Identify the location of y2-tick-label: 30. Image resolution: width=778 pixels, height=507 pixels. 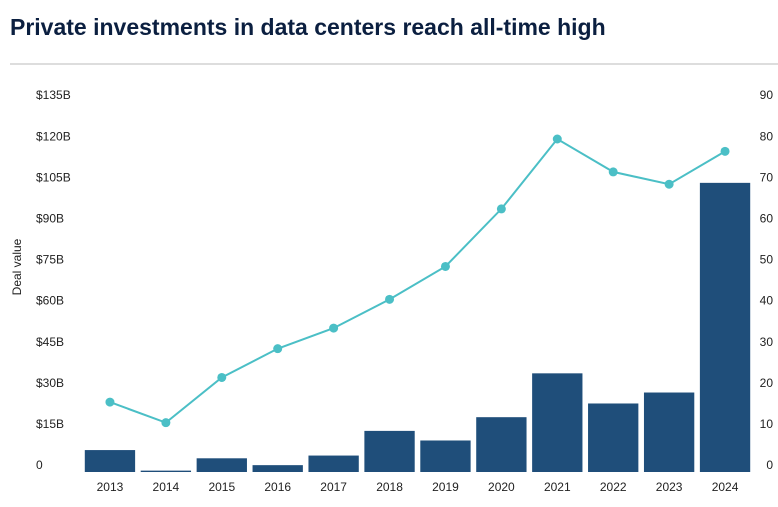
(767, 342).